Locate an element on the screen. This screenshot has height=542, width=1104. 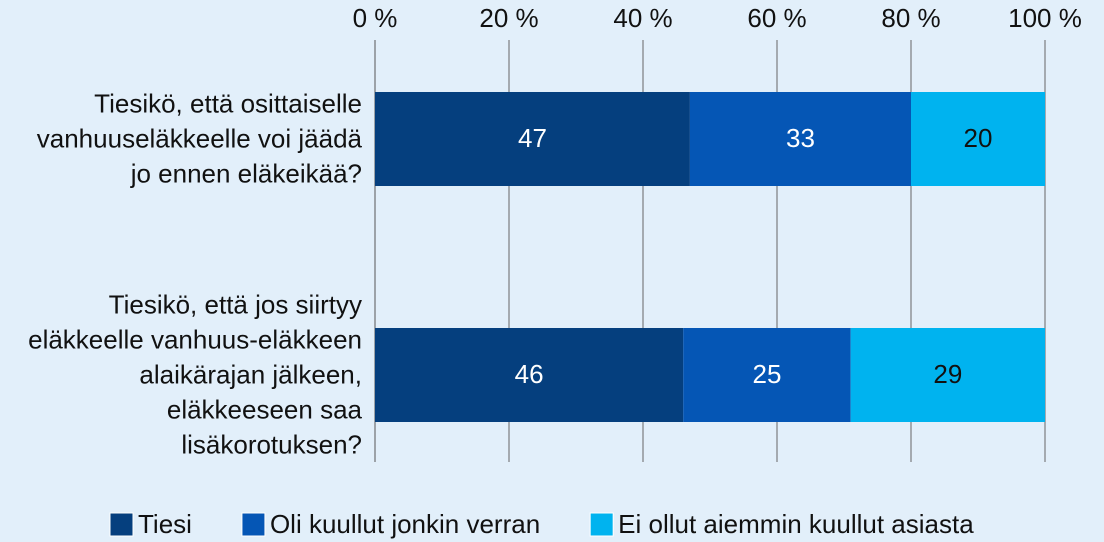
x-tick-label: 80 % is located at coordinates (910, 18).